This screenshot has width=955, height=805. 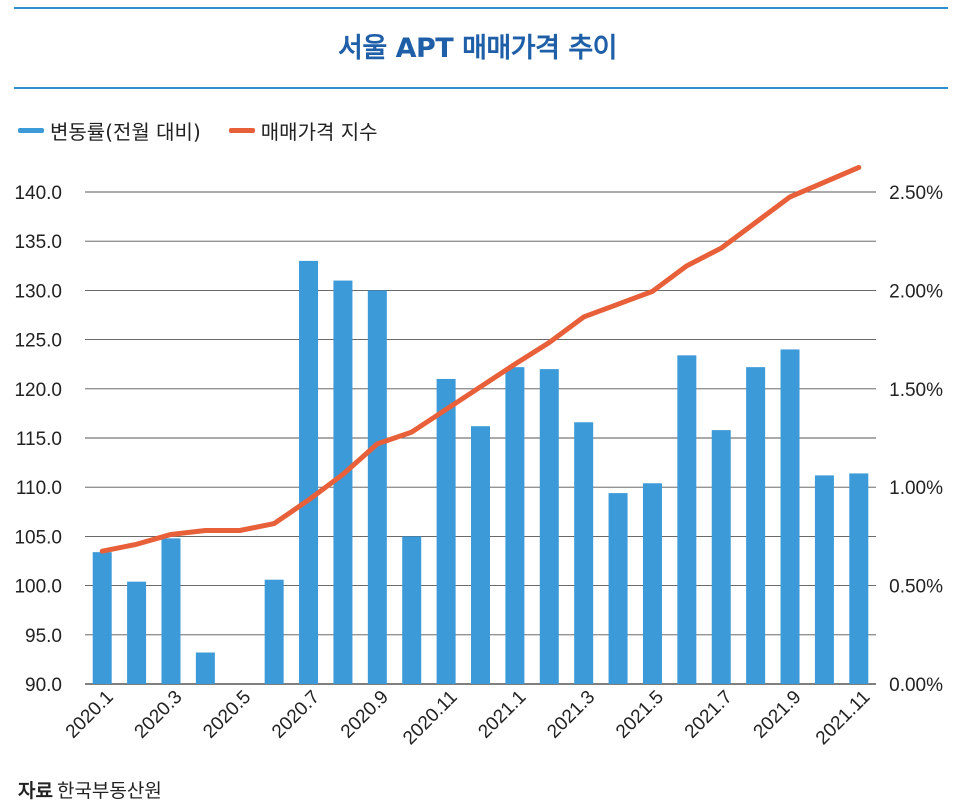 I want to click on x-axis-tick-label: 2021.7, so click(x=709, y=715).